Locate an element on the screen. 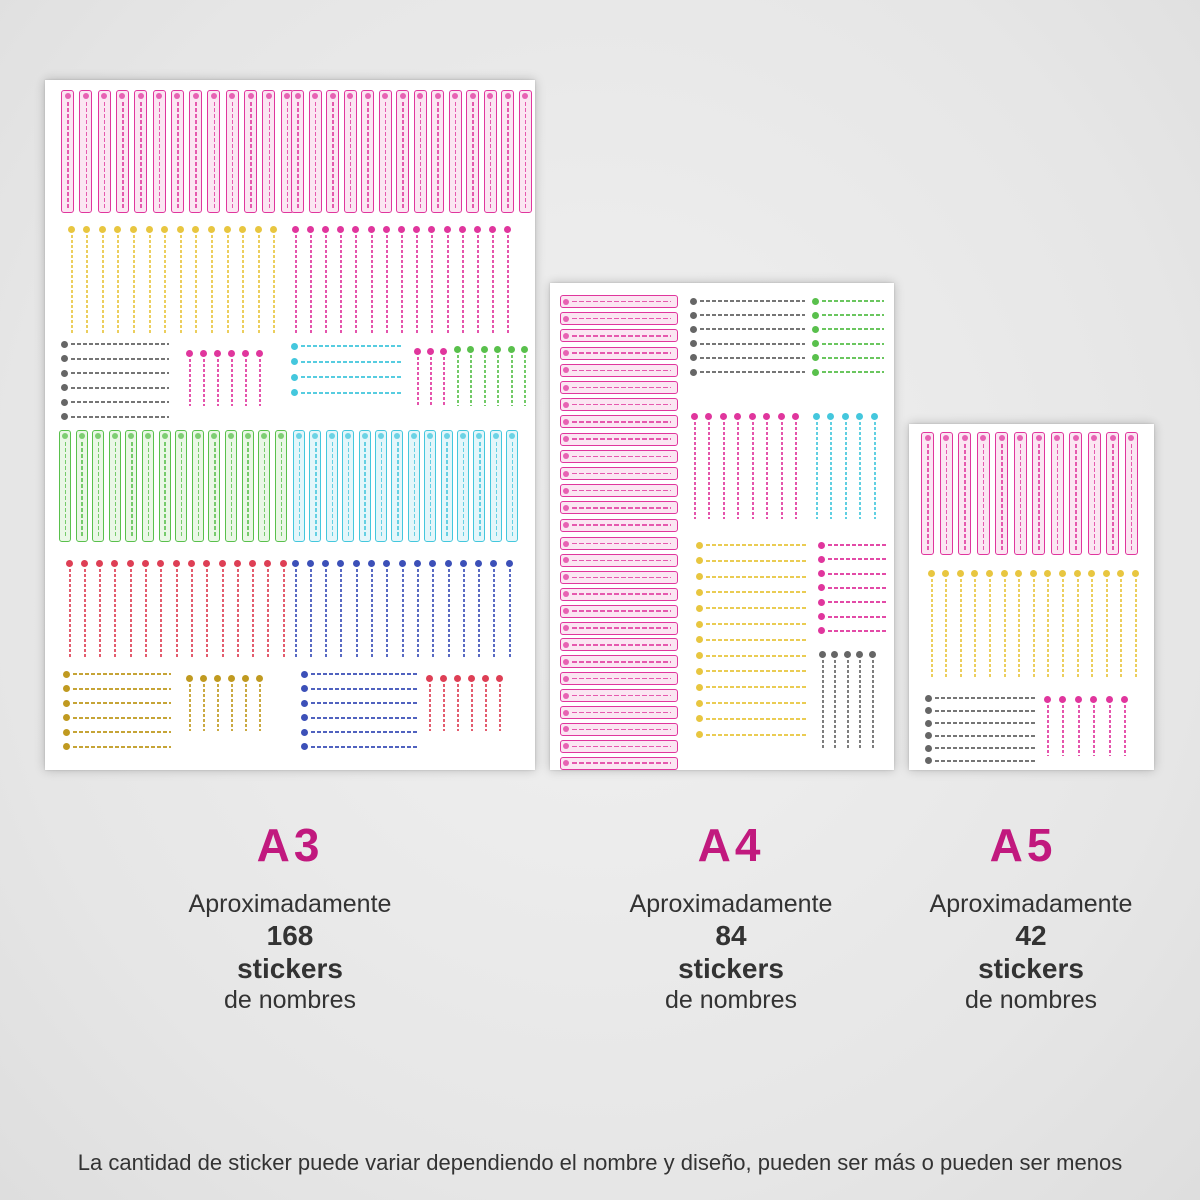  sticker-count: 84 is located at coordinates (731, 935).